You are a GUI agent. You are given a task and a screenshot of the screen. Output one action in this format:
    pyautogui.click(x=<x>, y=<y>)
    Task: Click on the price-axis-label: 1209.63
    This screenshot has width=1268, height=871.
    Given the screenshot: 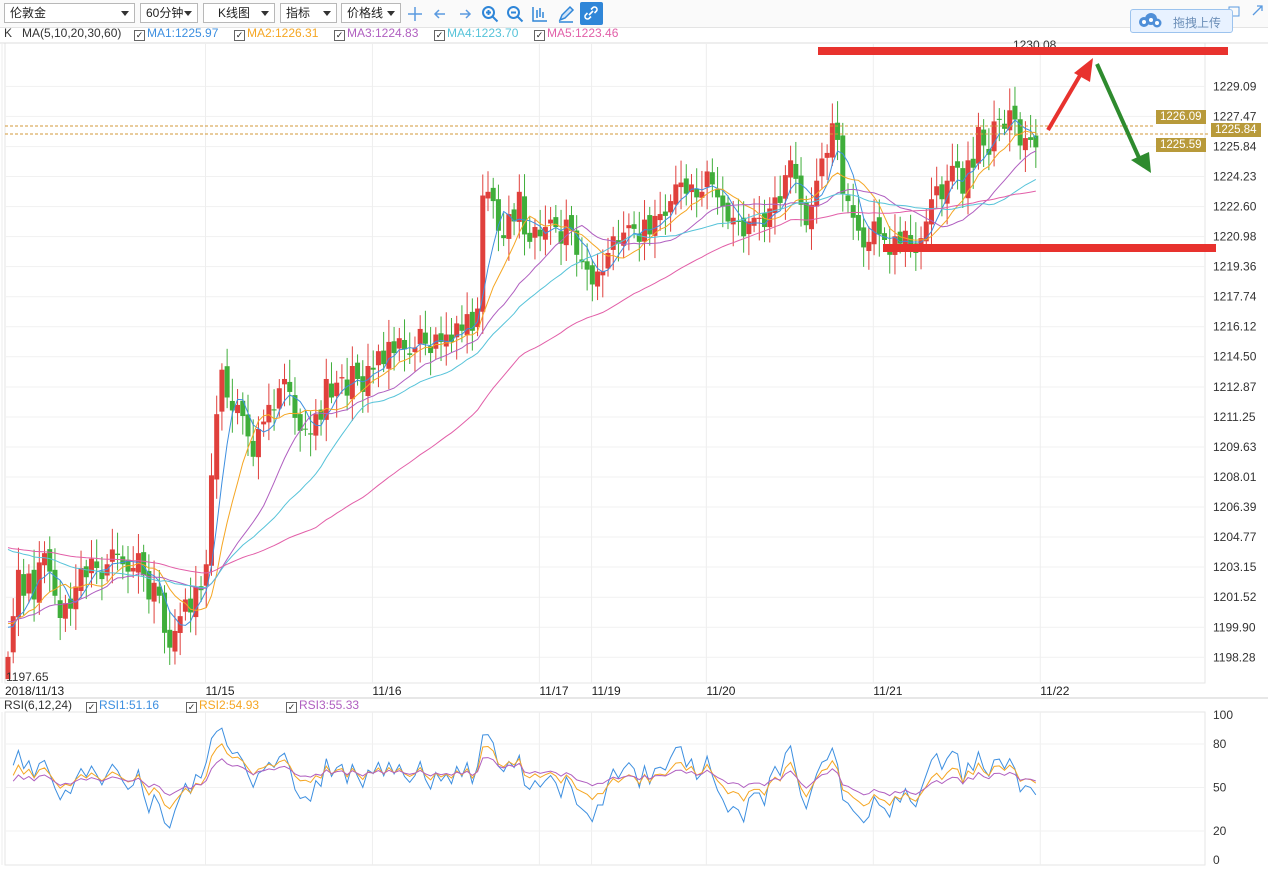 What is the action you would take?
    pyautogui.click(x=1235, y=447)
    